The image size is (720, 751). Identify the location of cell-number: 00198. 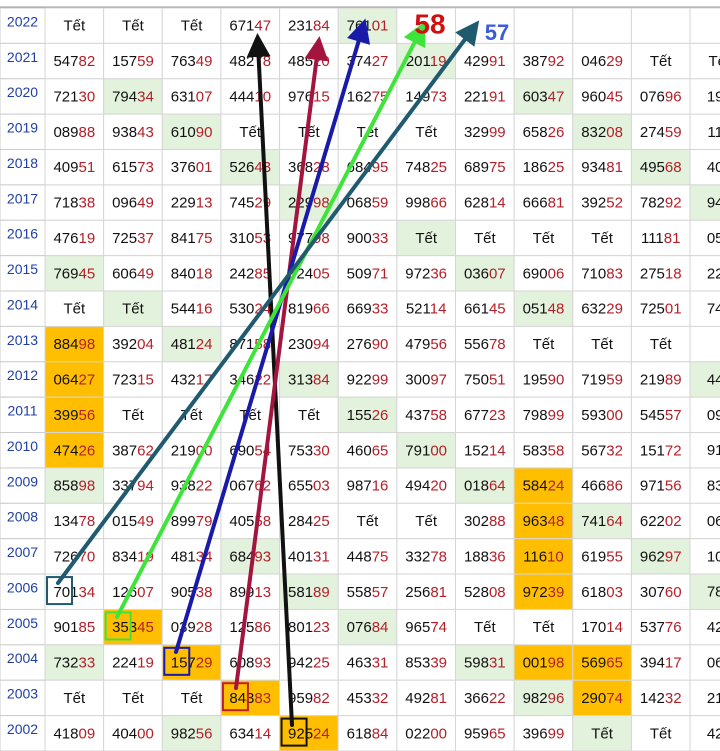
(544, 662).